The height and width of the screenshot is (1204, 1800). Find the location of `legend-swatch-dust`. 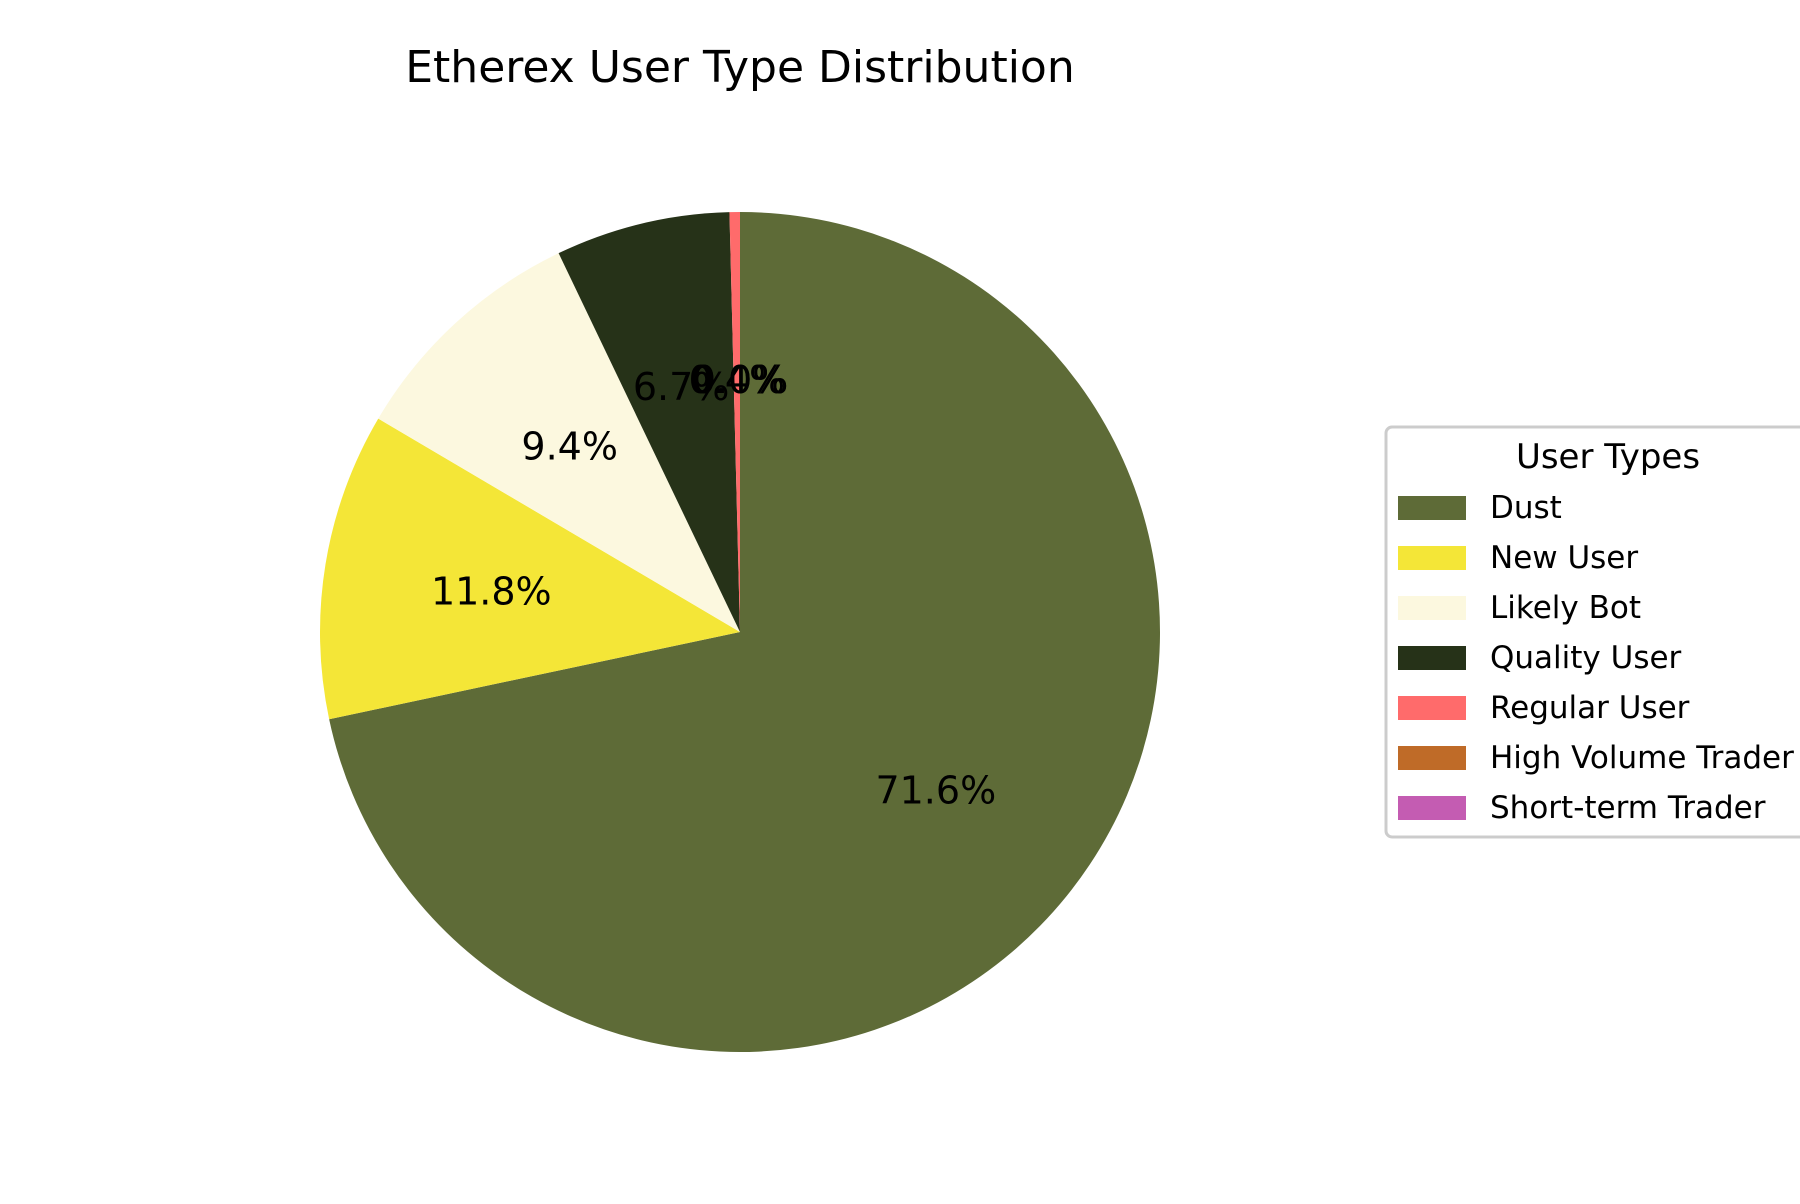

legend-swatch-dust is located at coordinates (1432, 508).